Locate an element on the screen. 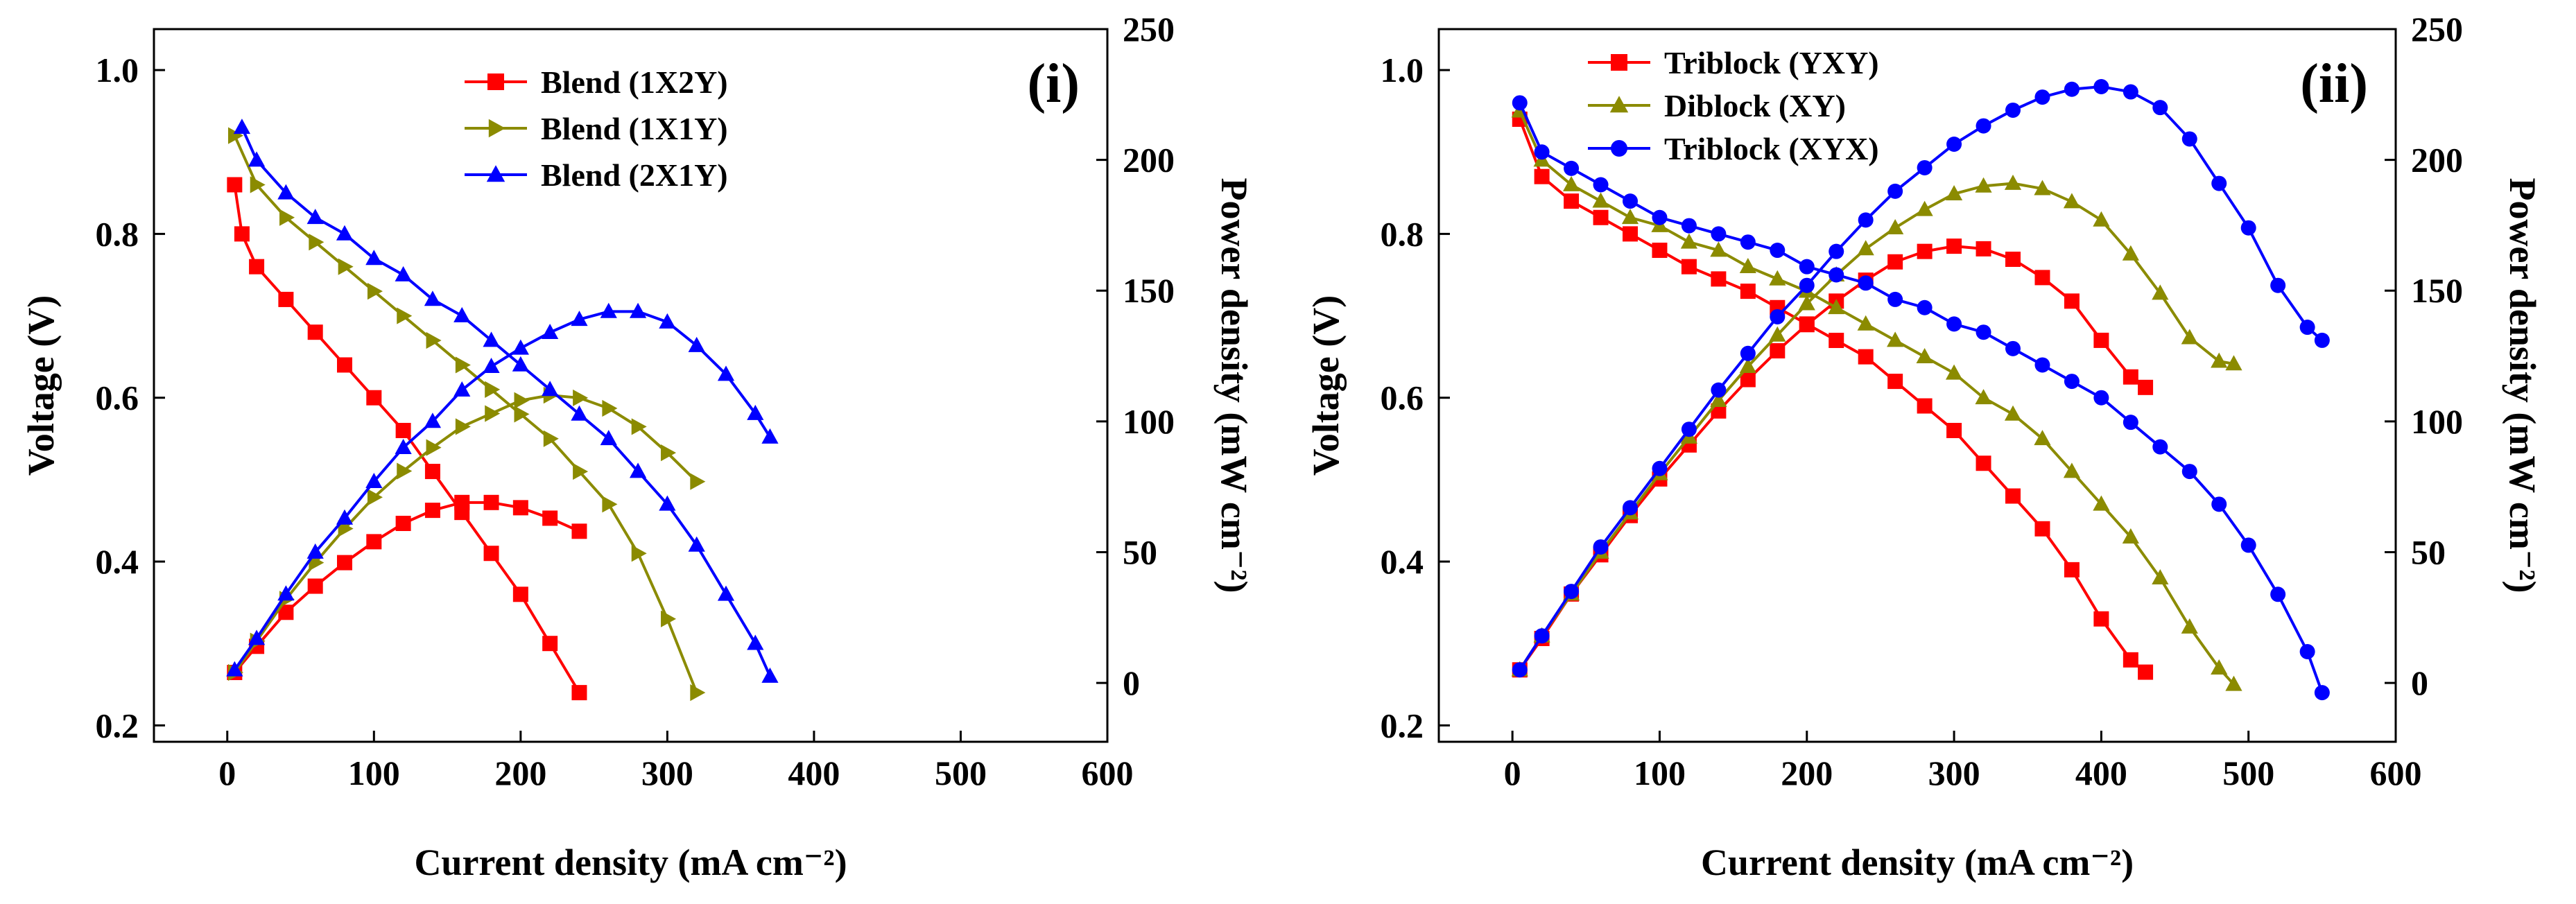 The image size is (2576, 904). y-right-tick-label: 0 is located at coordinates (2419, 682).